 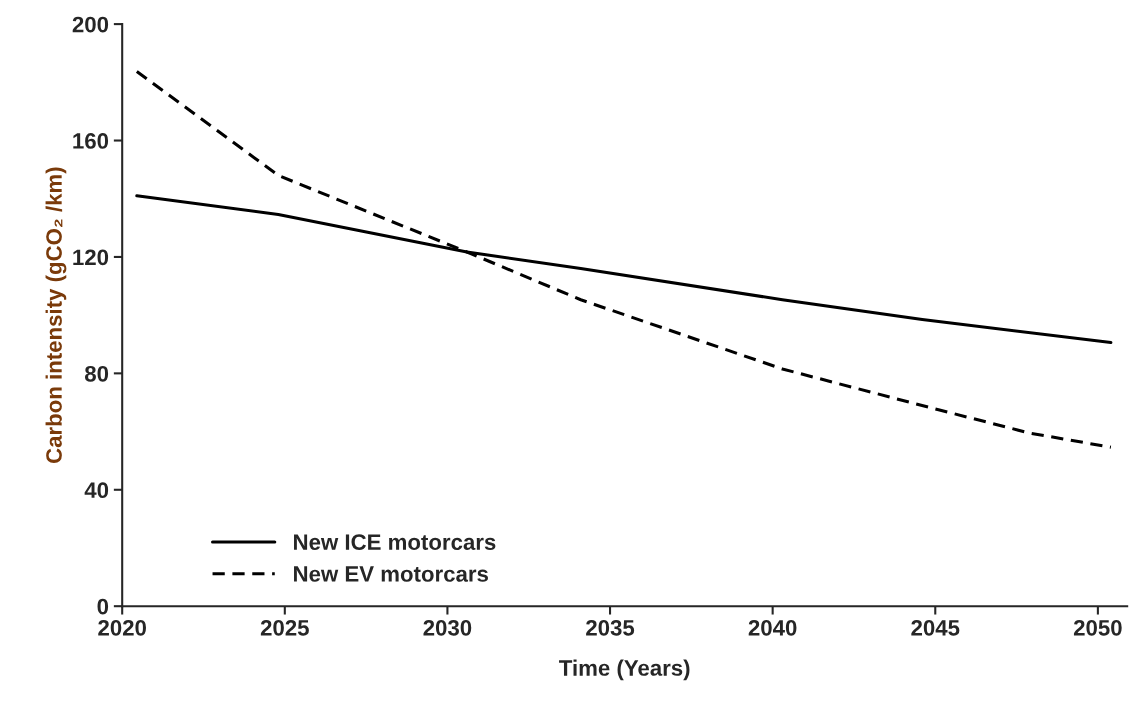 I want to click on x-tick-label: 2030, so click(x=447, y=627).